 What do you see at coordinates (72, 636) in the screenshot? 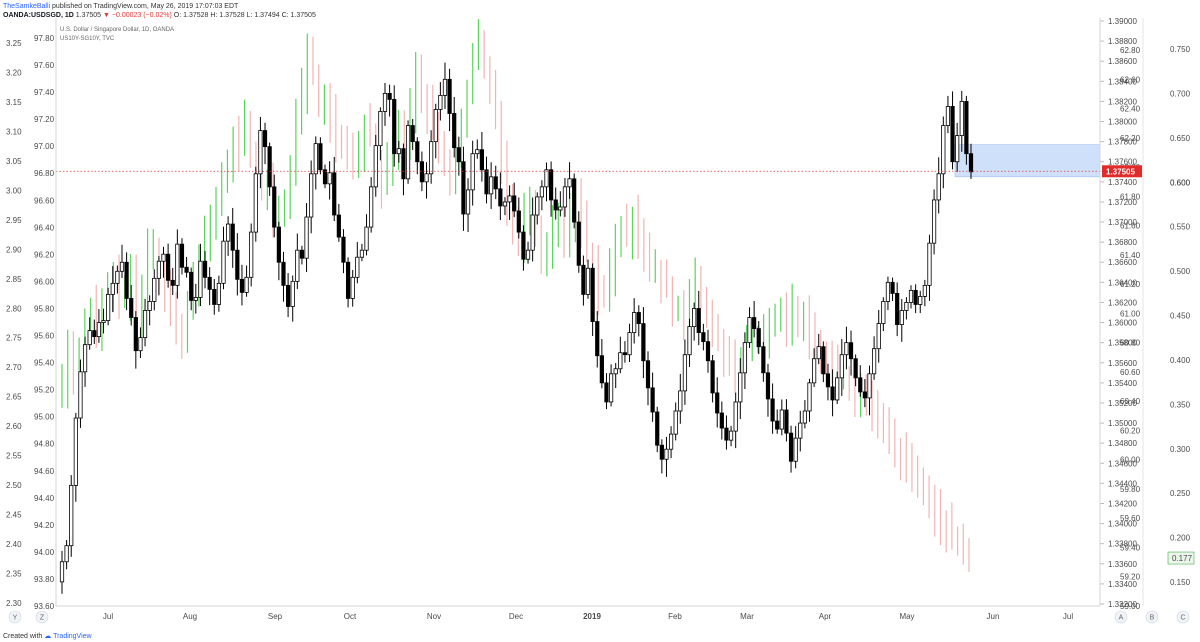
I see `tradingview-brand: TradingView` at bounding box center [72, 636].